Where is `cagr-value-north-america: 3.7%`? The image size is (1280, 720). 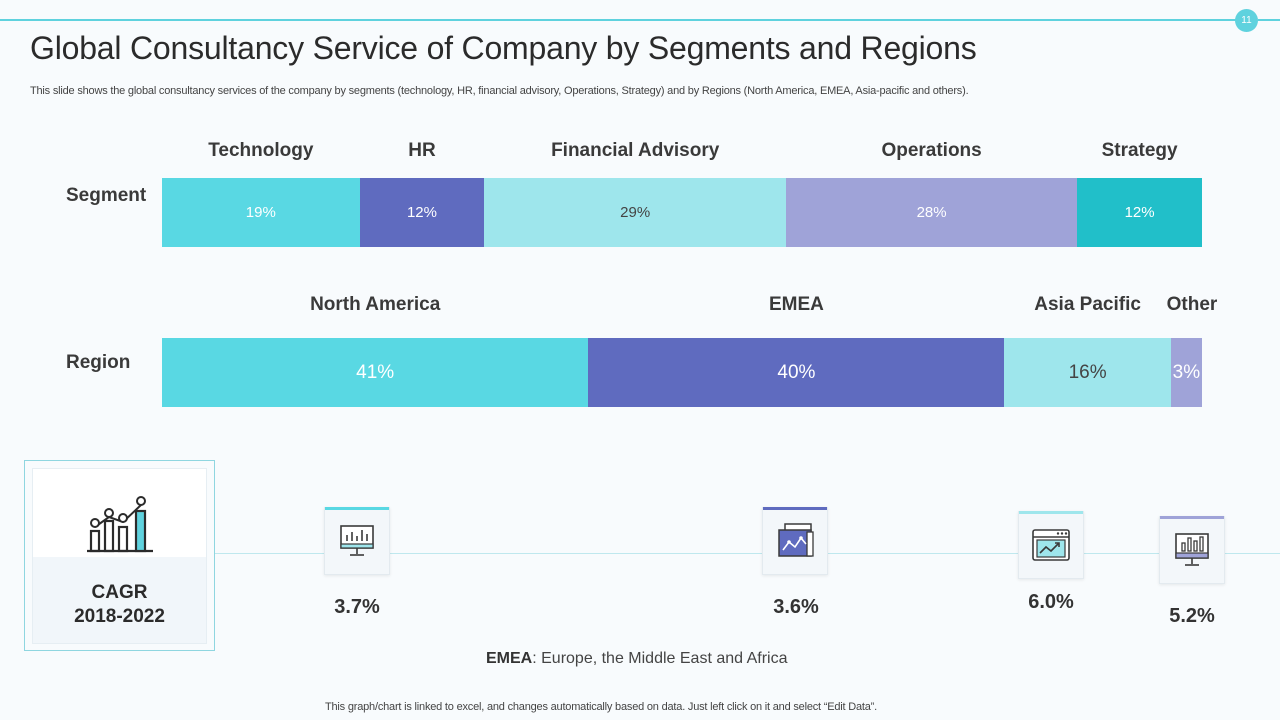 cagr-value-north-america: 3.7% is located at coordinates (357, 607).